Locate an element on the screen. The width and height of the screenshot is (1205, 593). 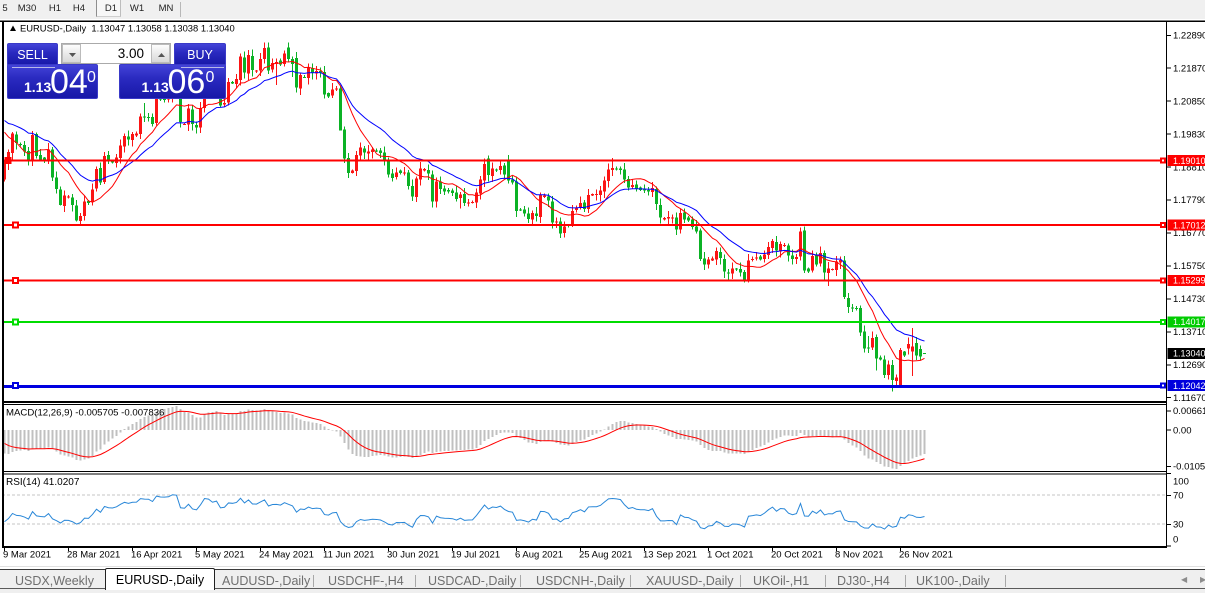
svg-text: 1.19830 is located at coordinates (1189, 134).